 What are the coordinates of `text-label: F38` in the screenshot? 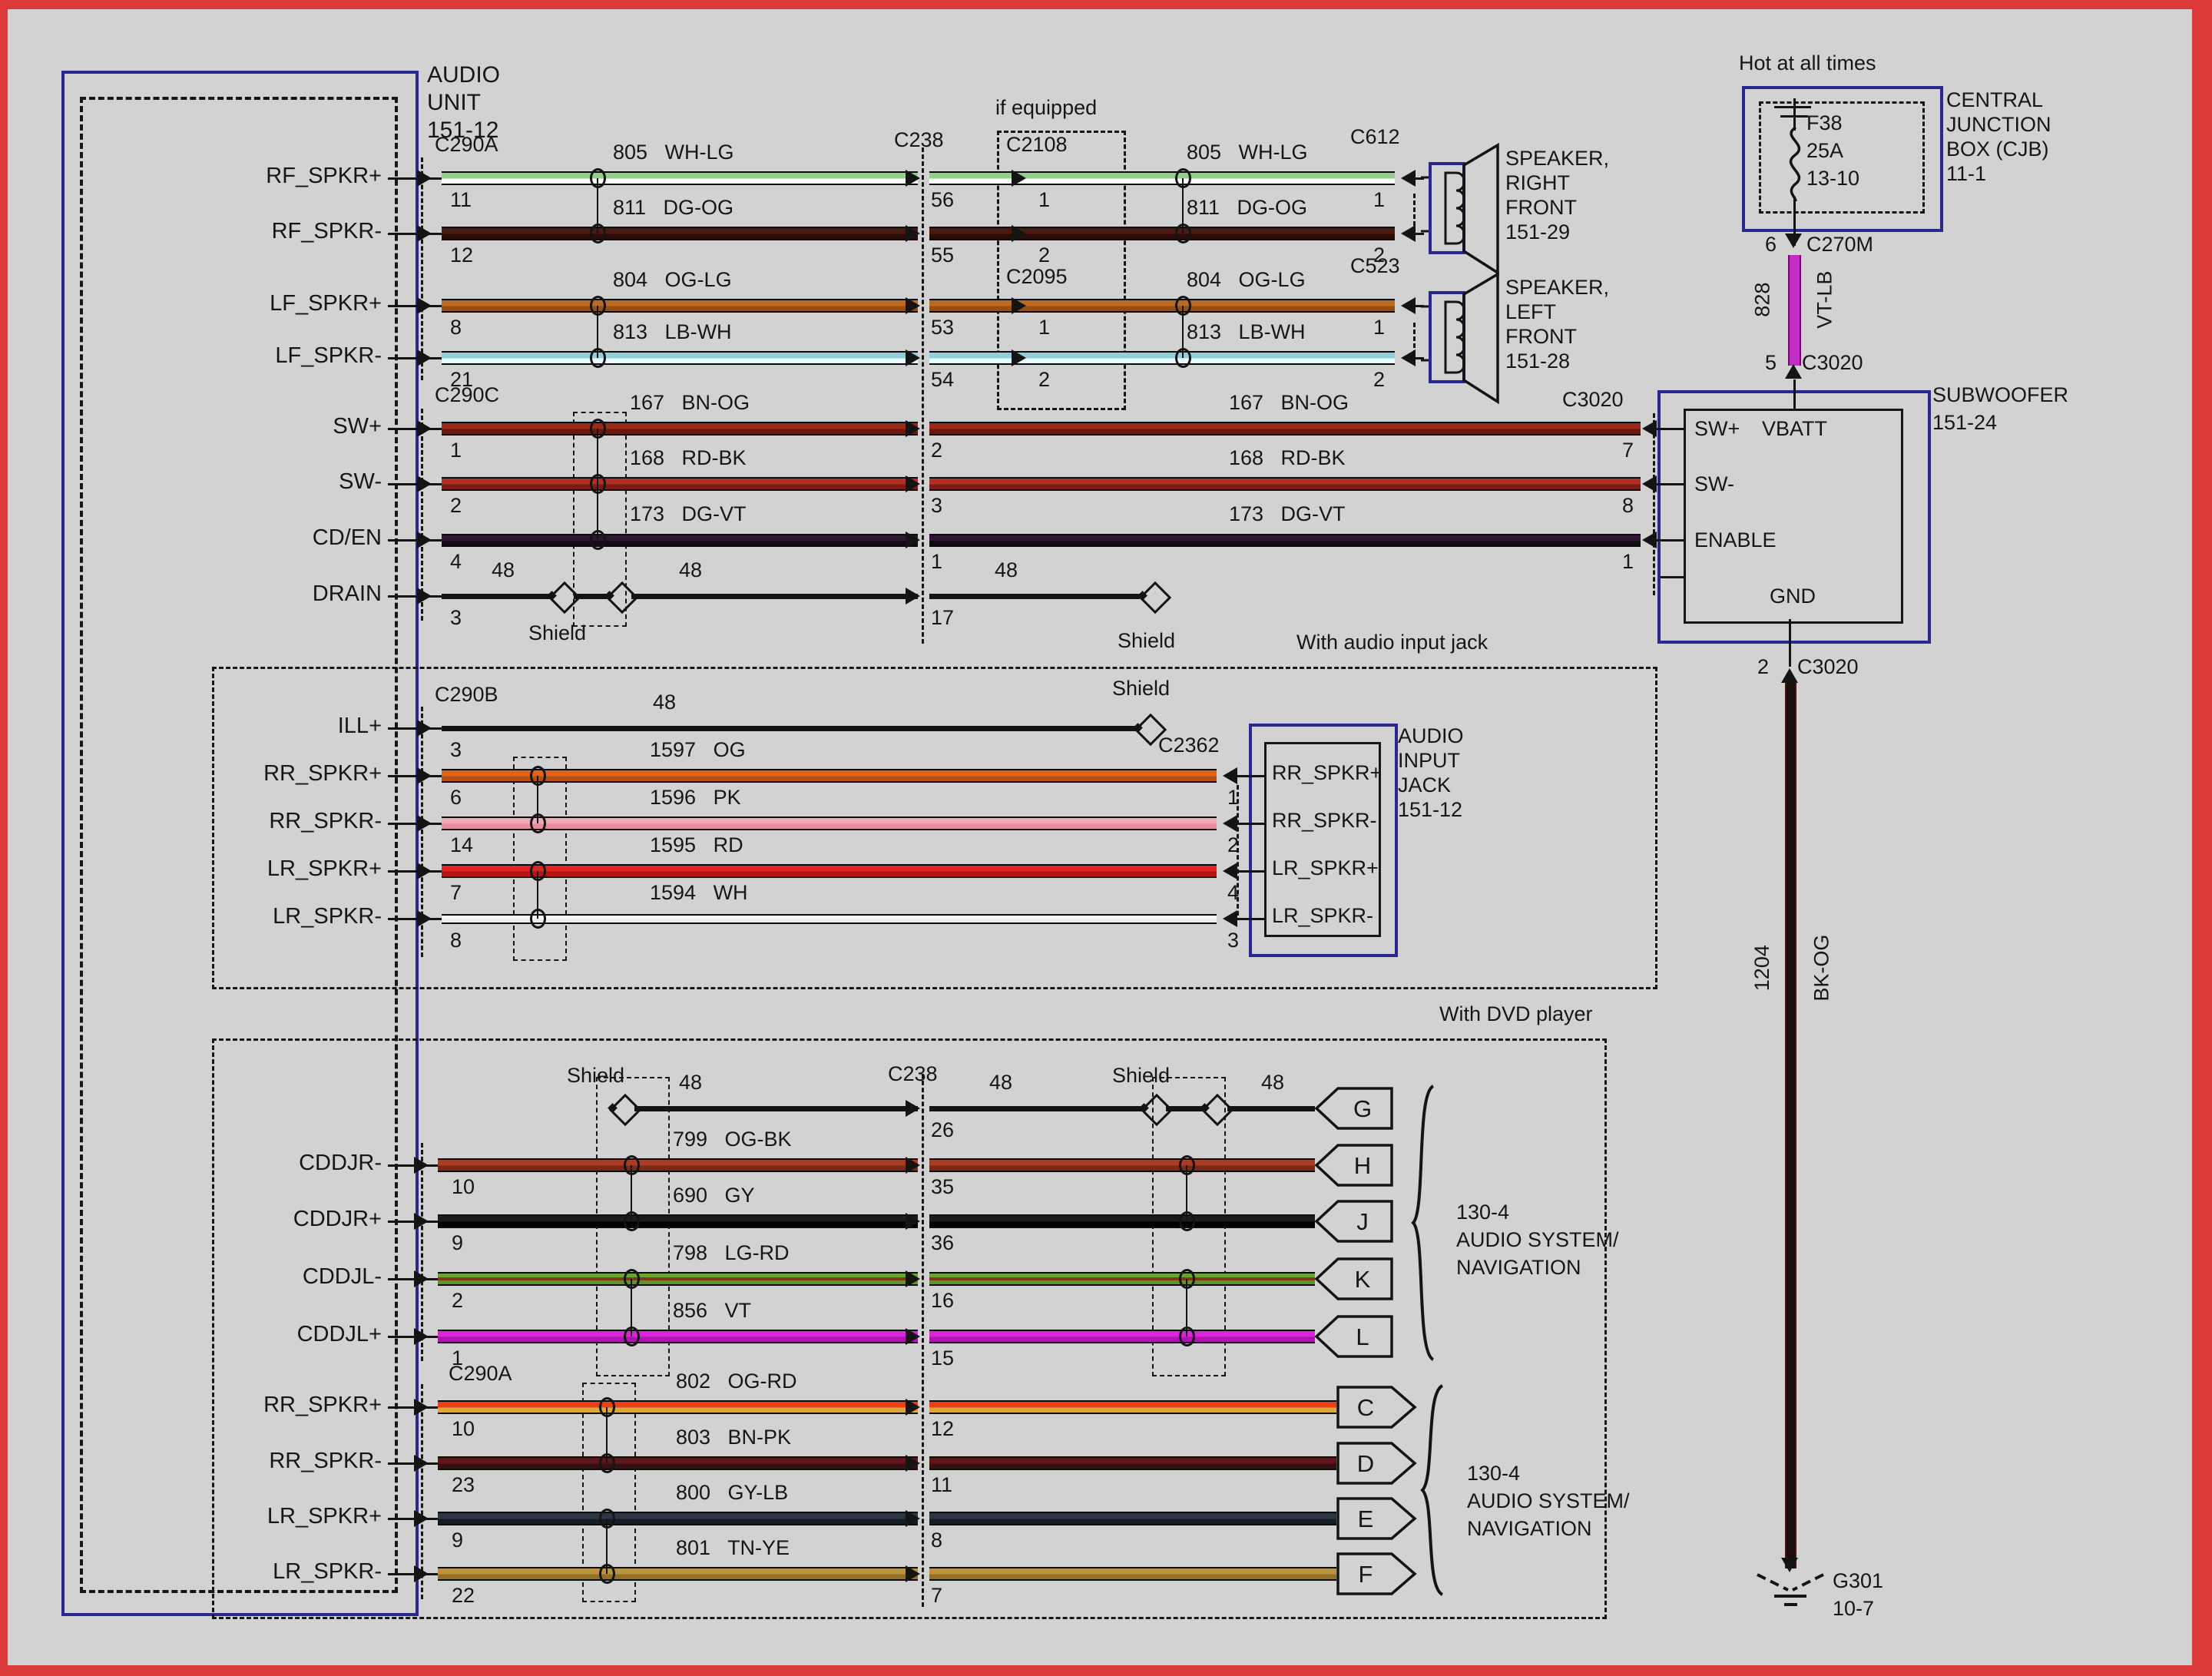 It's located at (1825, 122).